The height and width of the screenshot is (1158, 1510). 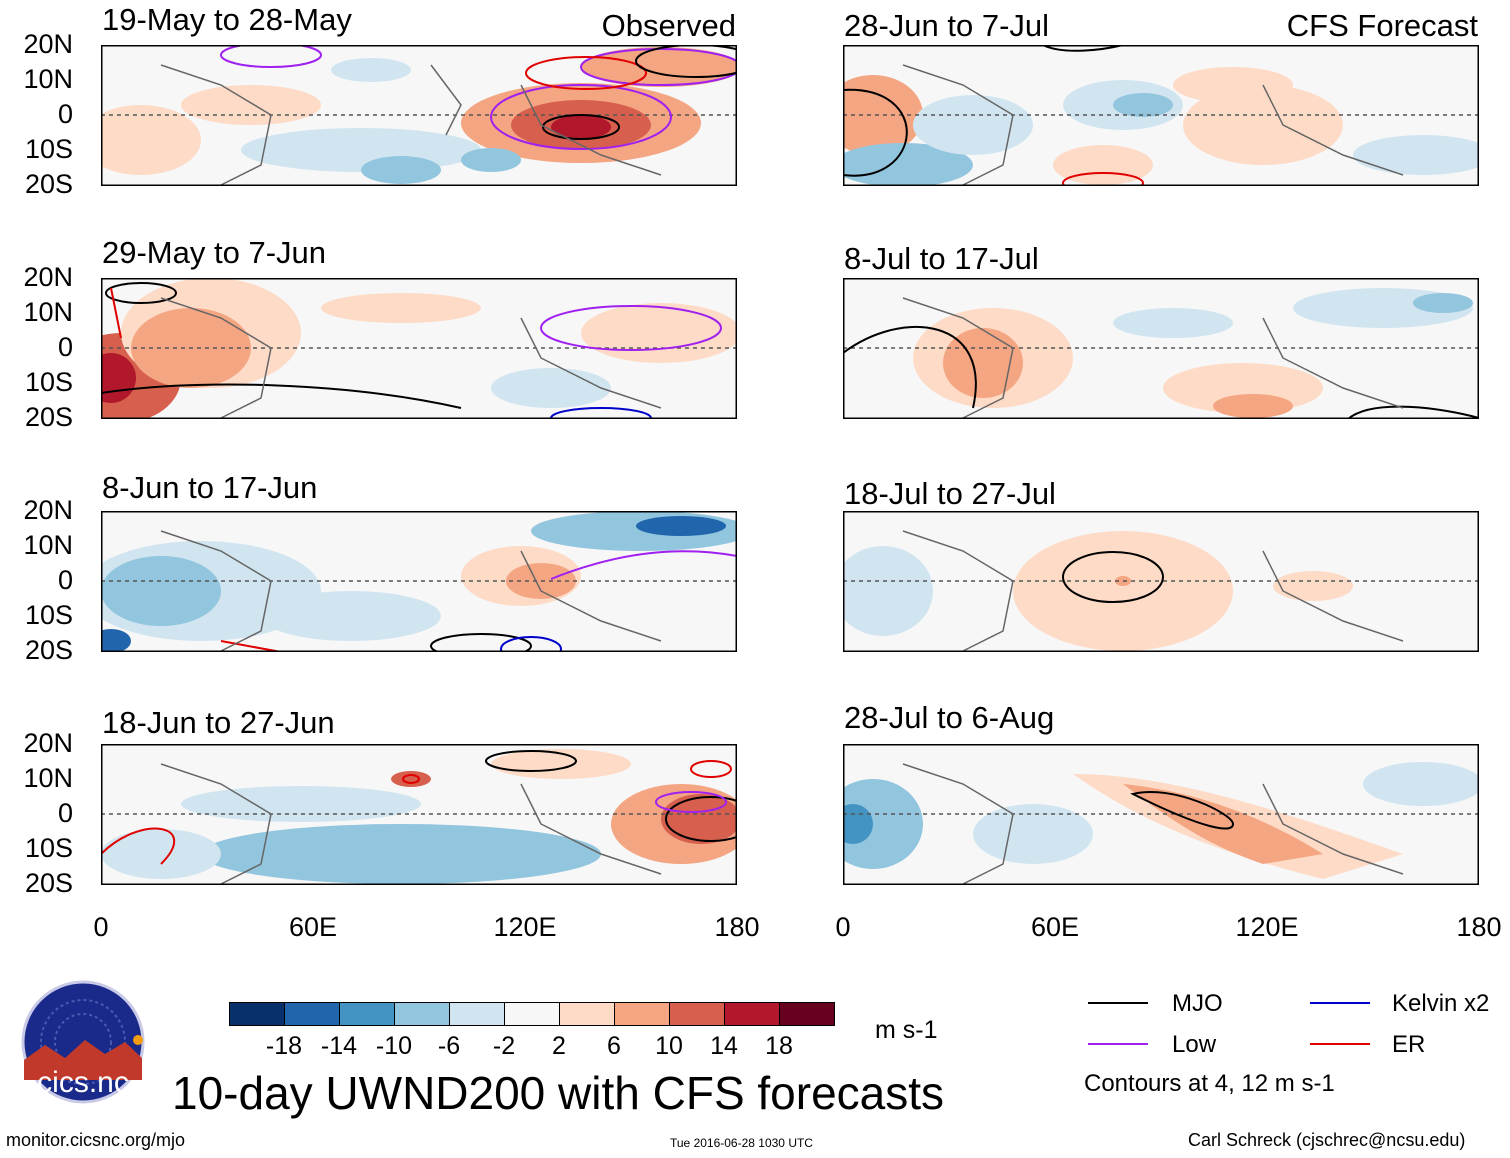 What do you see at coordinates (339, 1046) in the screenshot?
I see `colorbar-tick-label: -14` at bounding box center [339, 1046].